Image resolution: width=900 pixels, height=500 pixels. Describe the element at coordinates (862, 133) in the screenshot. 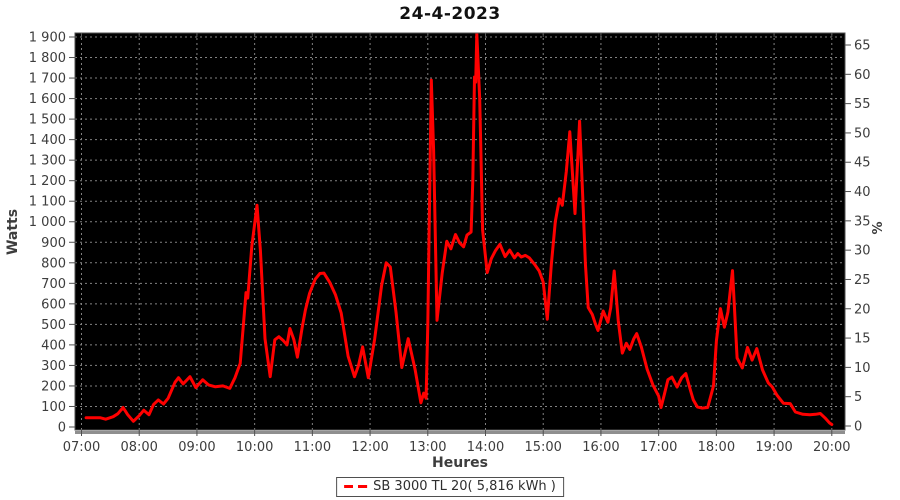

I see `svg-text: 50` at that location.